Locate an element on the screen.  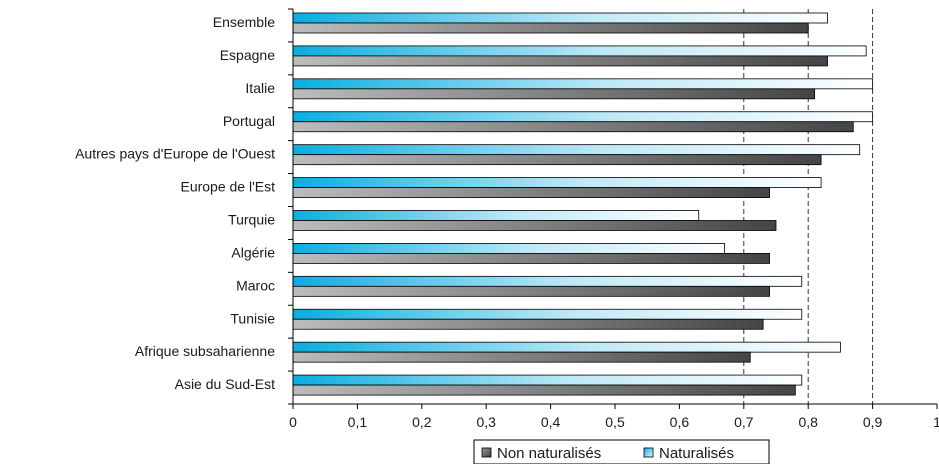
legend: Non naturalisés Naturalisés is located at coordinates (621, 451).